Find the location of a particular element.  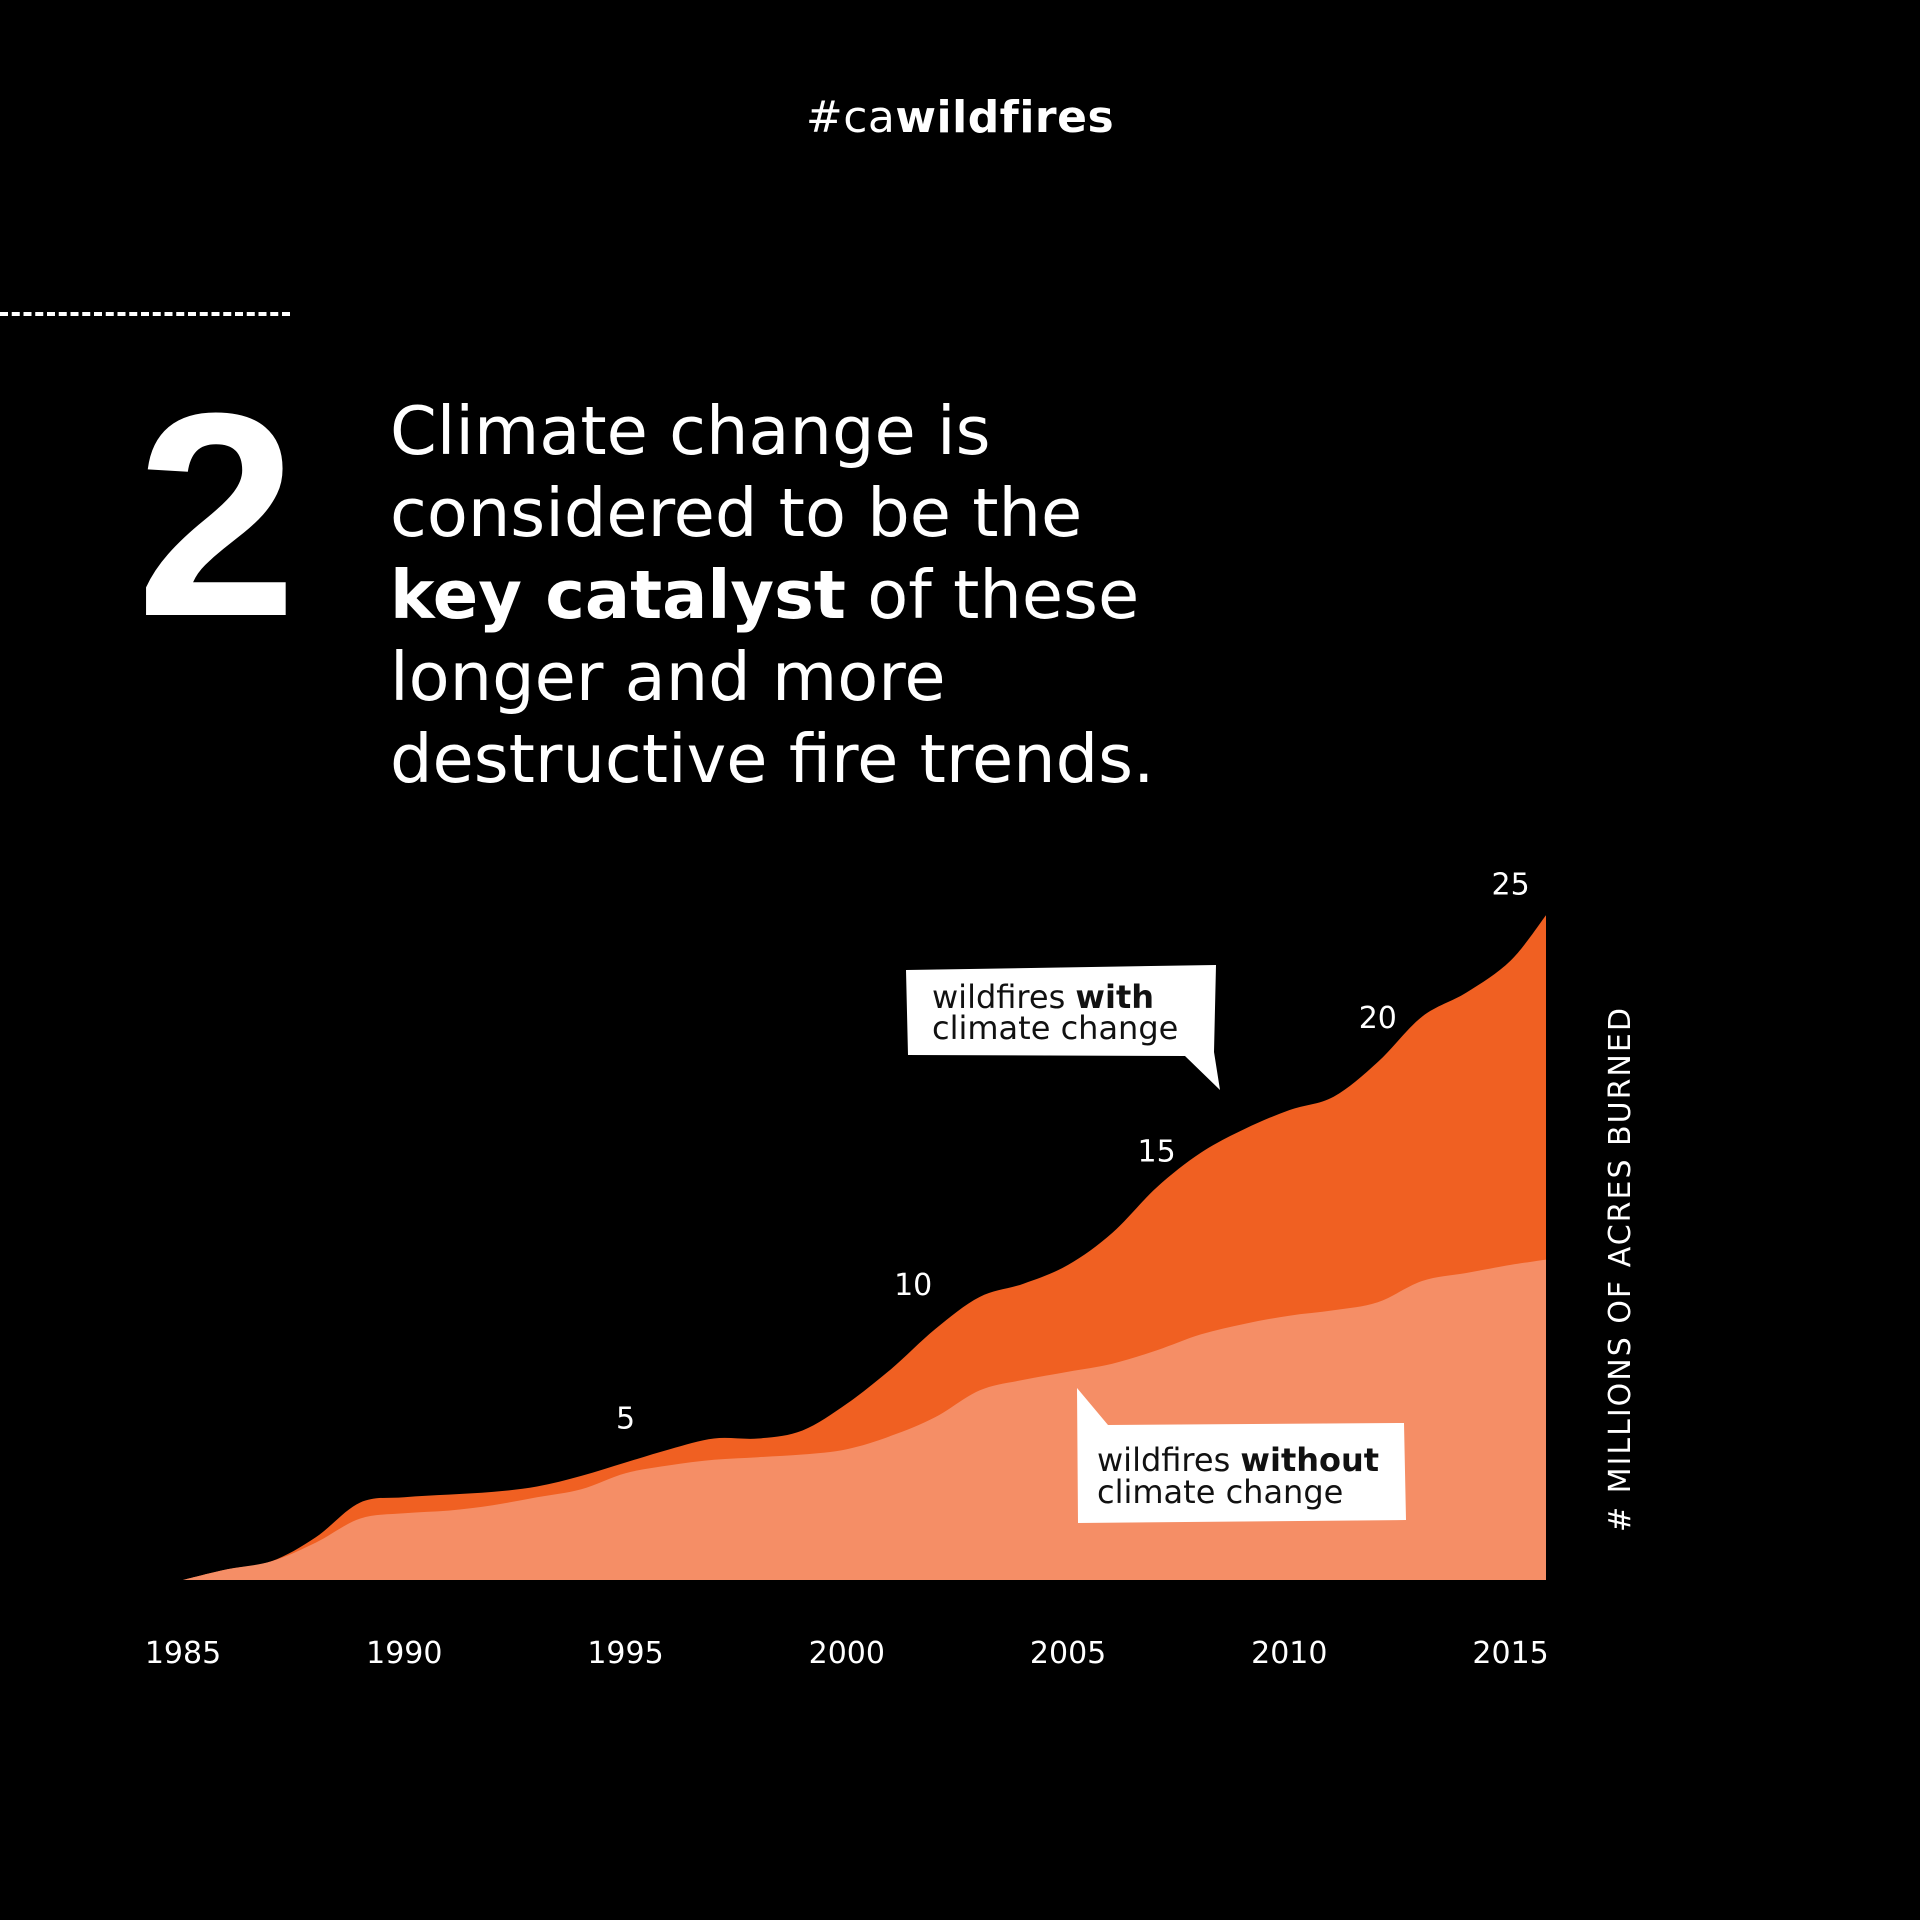

hashtag-title: #cawildfires is located at coordinates (960, 117).